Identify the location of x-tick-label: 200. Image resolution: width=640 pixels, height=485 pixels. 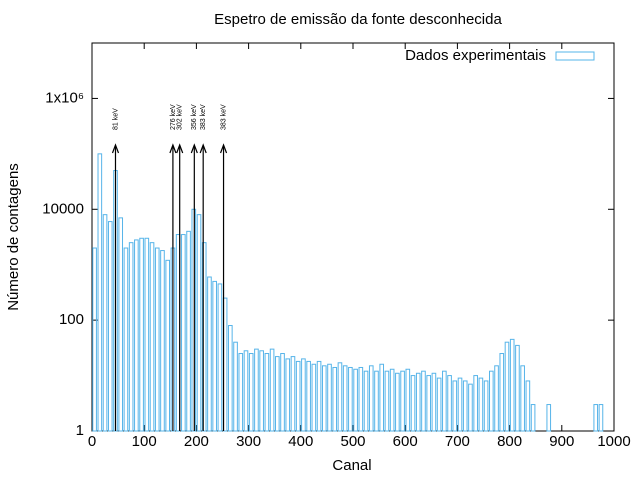
(196, 441).